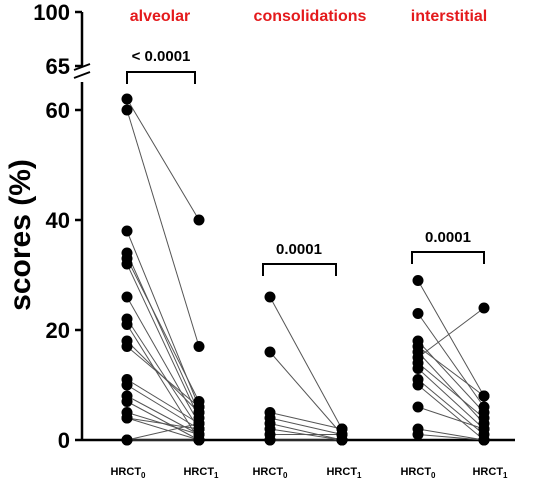  Describe the element at coordinates (58, 220) in the screenshot. I see `y-tick-label-40: 40` at that location.